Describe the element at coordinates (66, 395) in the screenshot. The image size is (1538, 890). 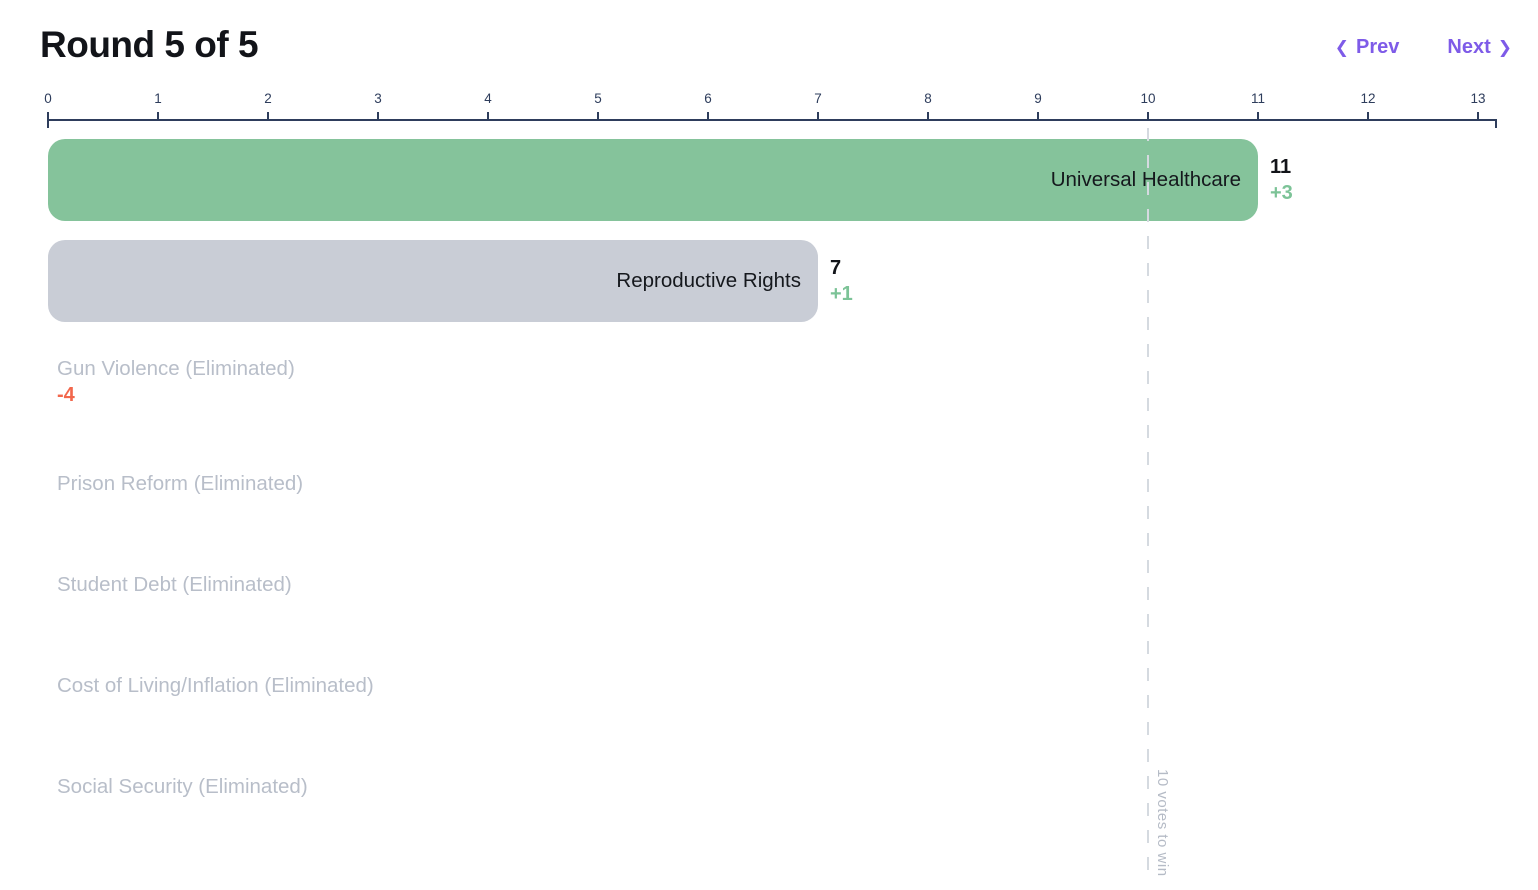
I see `vote-delta: -4` at that location.